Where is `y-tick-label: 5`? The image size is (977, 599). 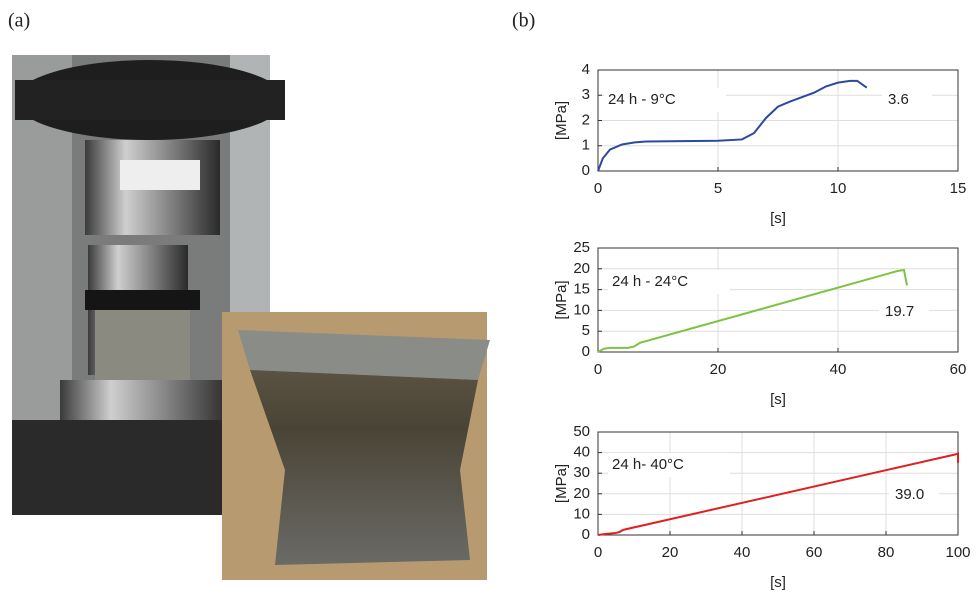 y-tick-label: 5 is located at coordinates (586, 330).